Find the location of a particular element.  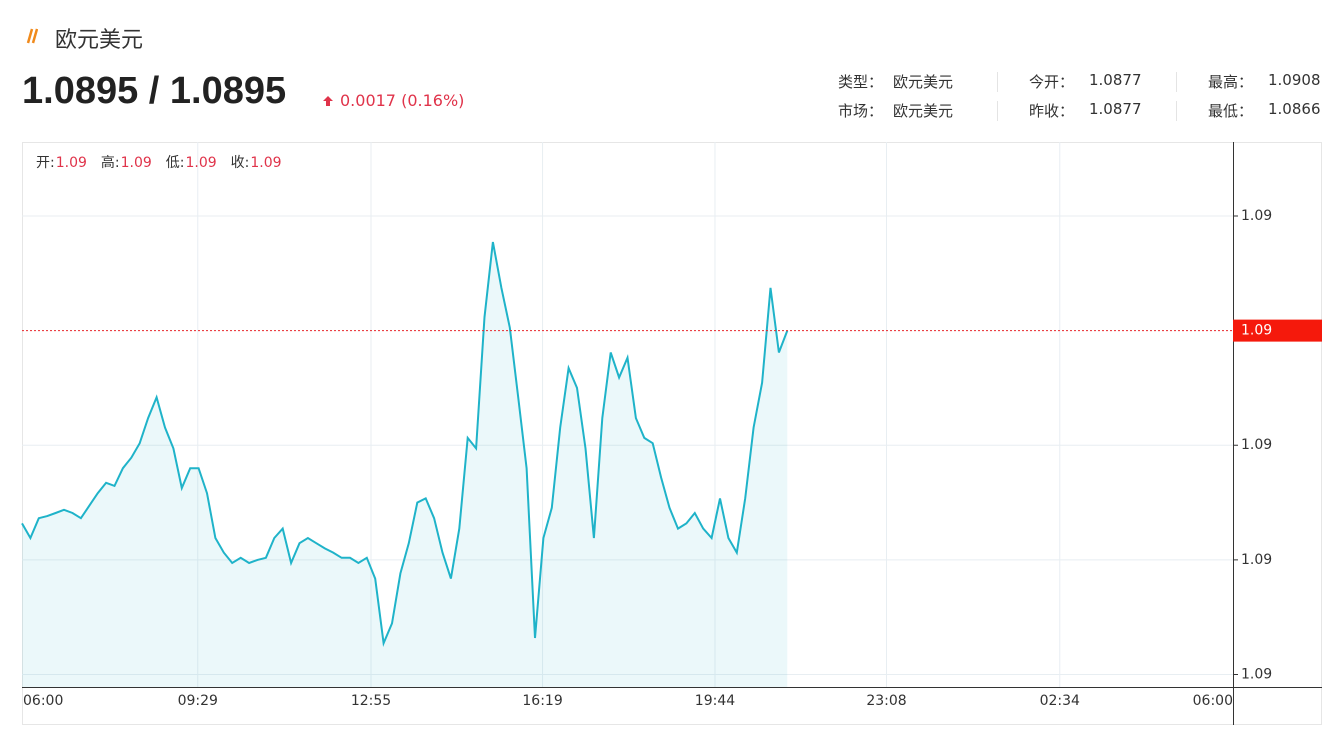

change: 0.0017 (0.16%) is located at coordinates (402, 100).